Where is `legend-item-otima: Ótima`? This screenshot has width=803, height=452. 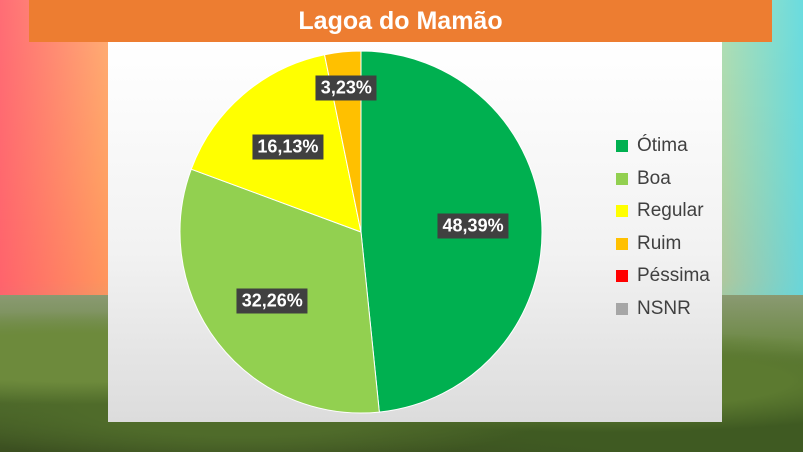
legend-item-otima: Ótima is located at coordinates (663, 146).